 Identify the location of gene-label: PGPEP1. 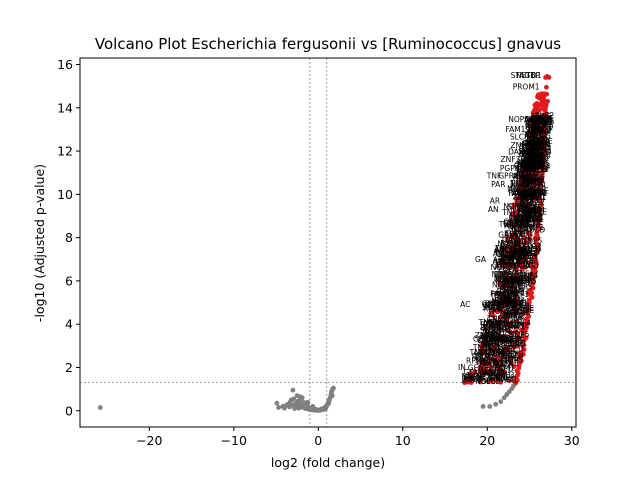
(514, 168).